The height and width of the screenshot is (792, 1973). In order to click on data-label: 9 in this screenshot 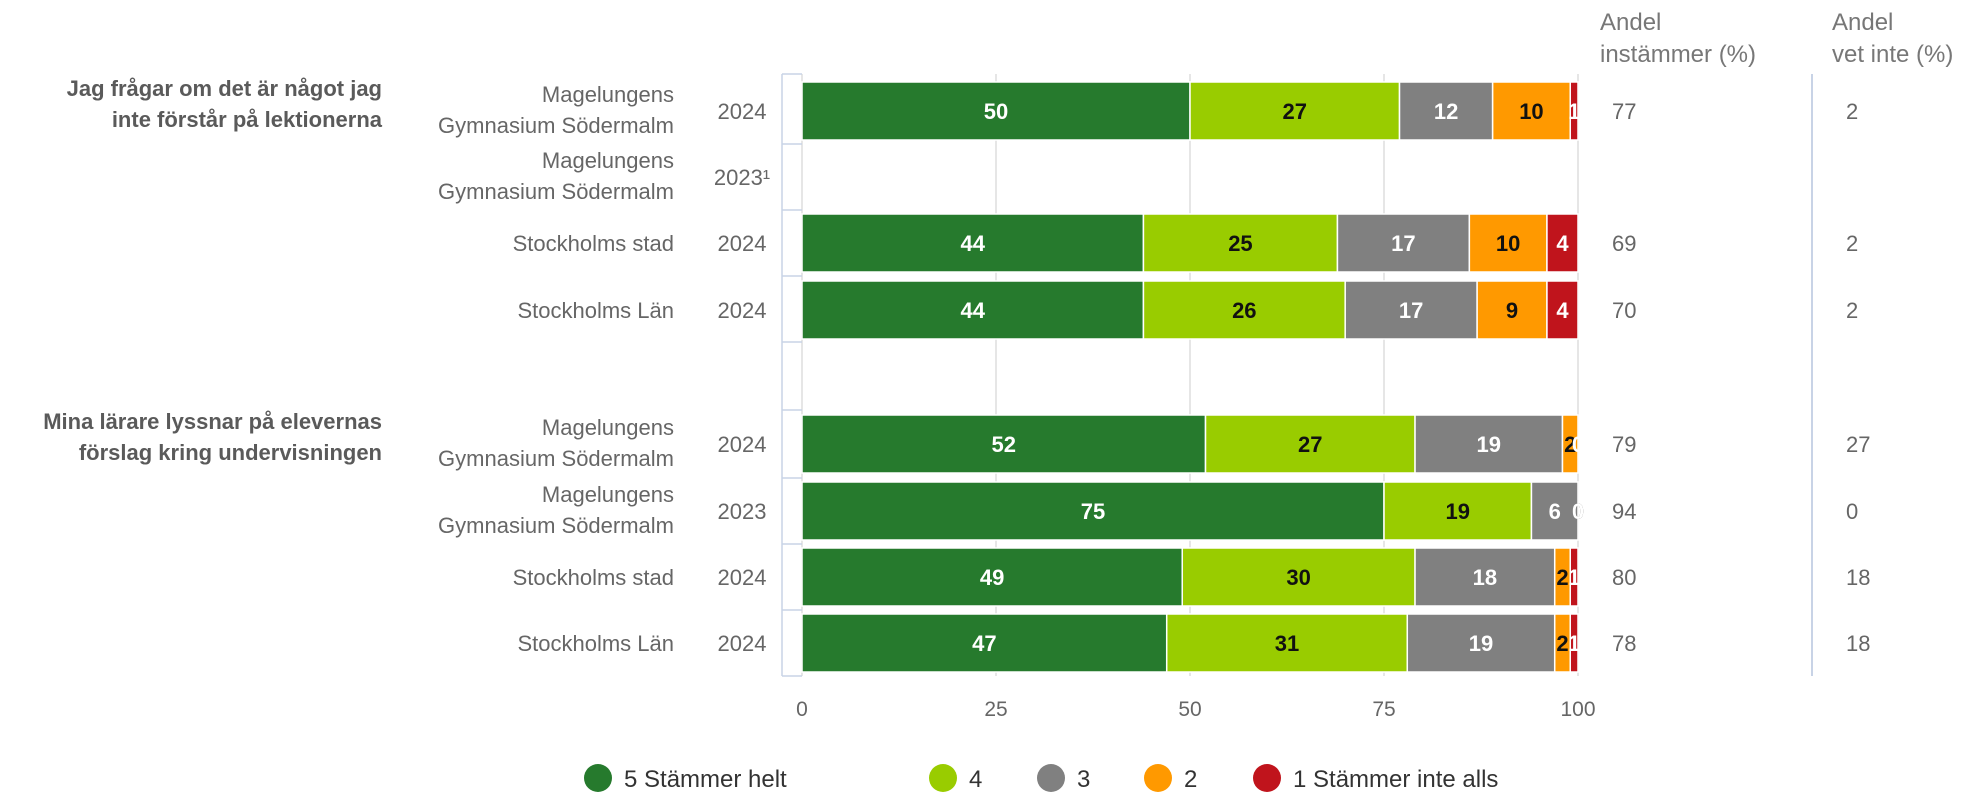, I will do `click(1512, 310)`.